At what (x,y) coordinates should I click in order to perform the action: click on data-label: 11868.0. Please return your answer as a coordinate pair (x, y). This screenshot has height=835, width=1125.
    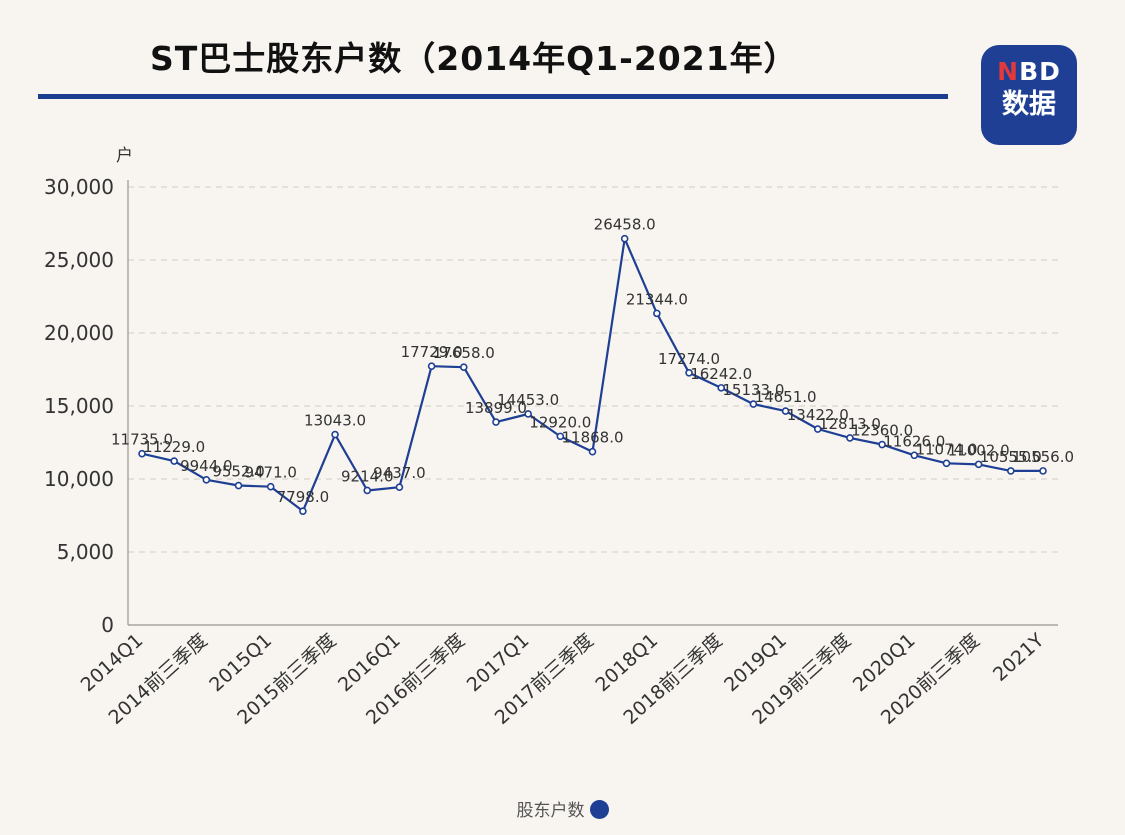
    Looking at the image, I should click on (592, 438).